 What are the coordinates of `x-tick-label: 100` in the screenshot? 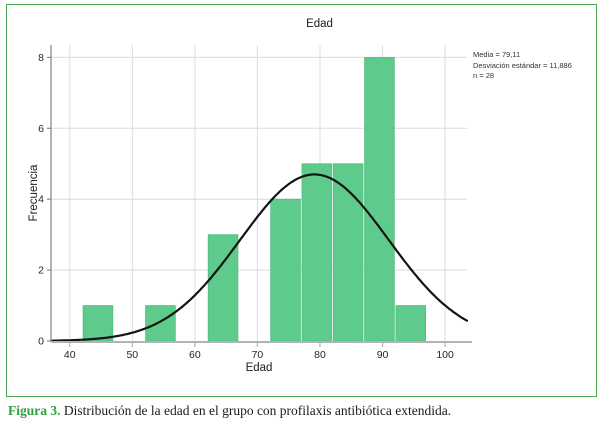 It's located at (445, 355).